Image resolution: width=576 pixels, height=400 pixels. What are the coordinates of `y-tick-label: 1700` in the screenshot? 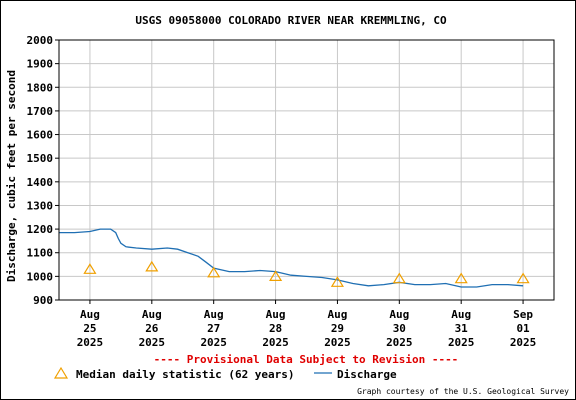 It's located at (40, 111).